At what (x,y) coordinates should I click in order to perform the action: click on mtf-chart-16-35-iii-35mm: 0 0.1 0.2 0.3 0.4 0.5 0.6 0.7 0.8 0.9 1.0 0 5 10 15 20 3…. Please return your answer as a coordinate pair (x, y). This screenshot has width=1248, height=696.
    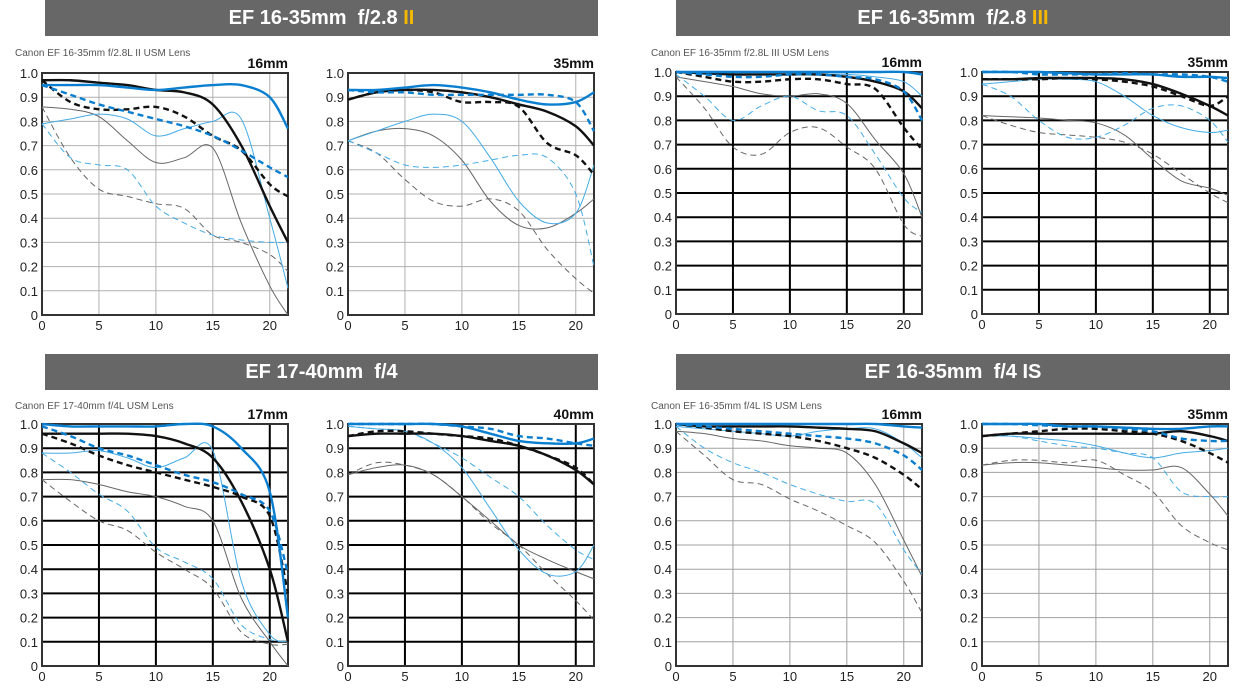
    Looking at the image, I should click on (1094, 193).